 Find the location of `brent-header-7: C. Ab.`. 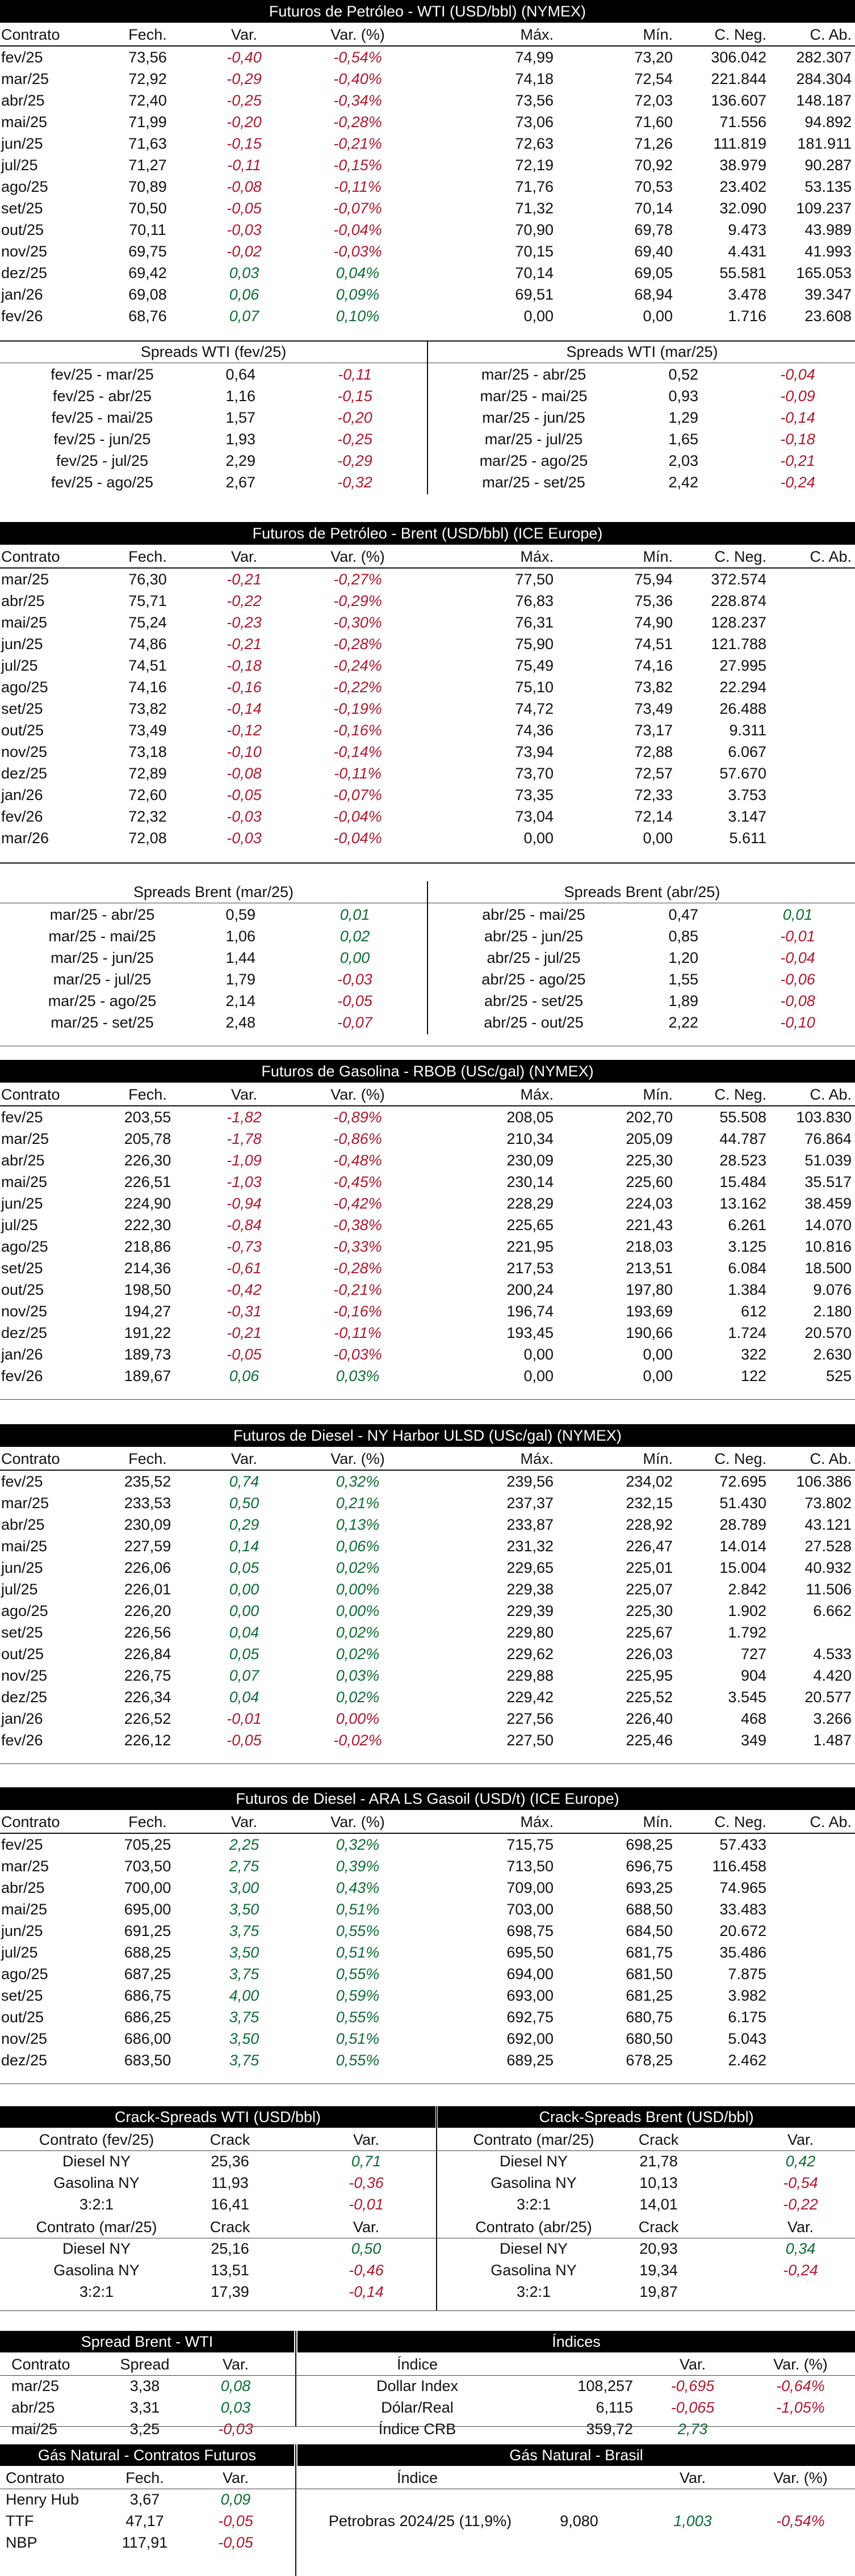

brent-header-7: C. Ab. is located at coordinates (831, 556).